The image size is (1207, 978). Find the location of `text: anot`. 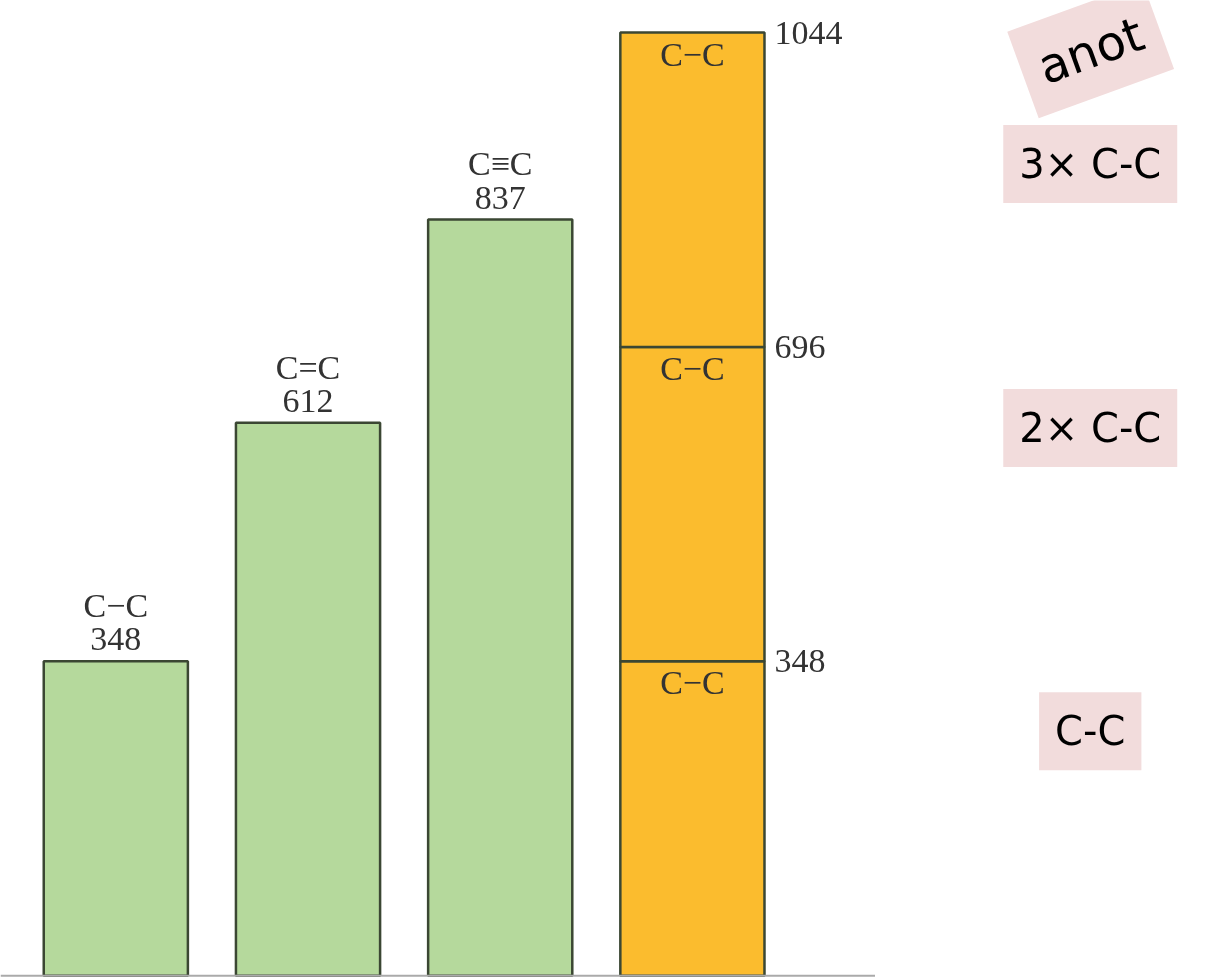

text: anot is located at coordinates (1090, 50).